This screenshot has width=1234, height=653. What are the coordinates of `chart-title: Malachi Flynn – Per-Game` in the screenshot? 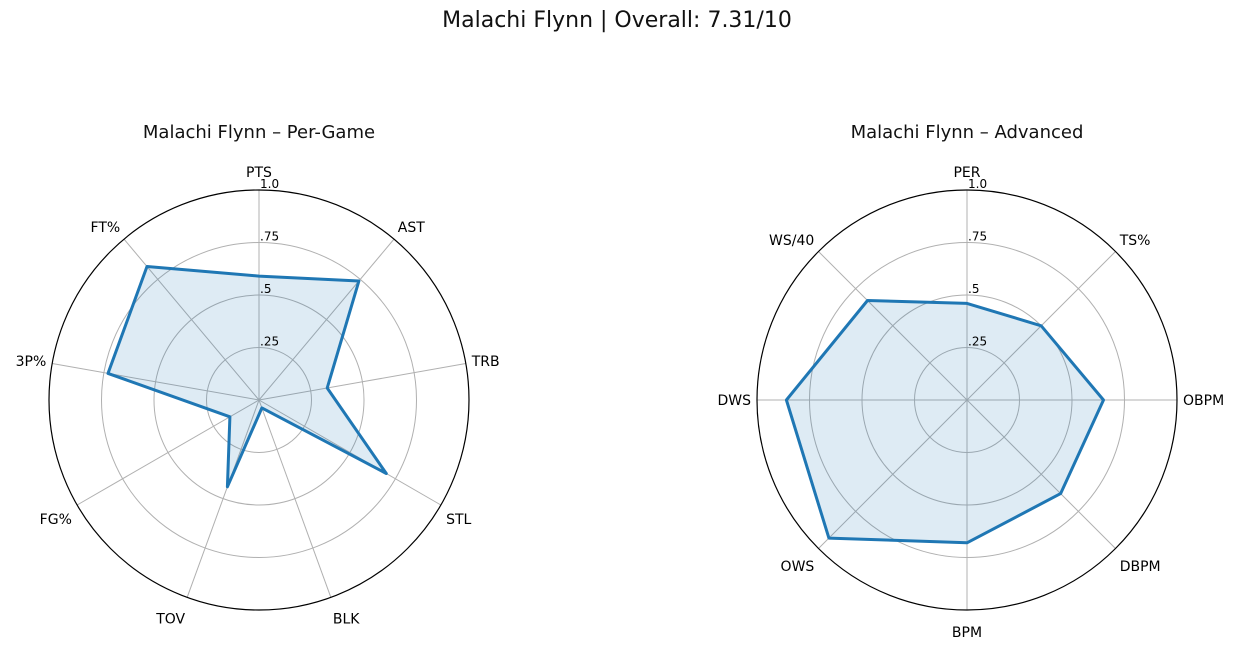 It's located at (259, 132).